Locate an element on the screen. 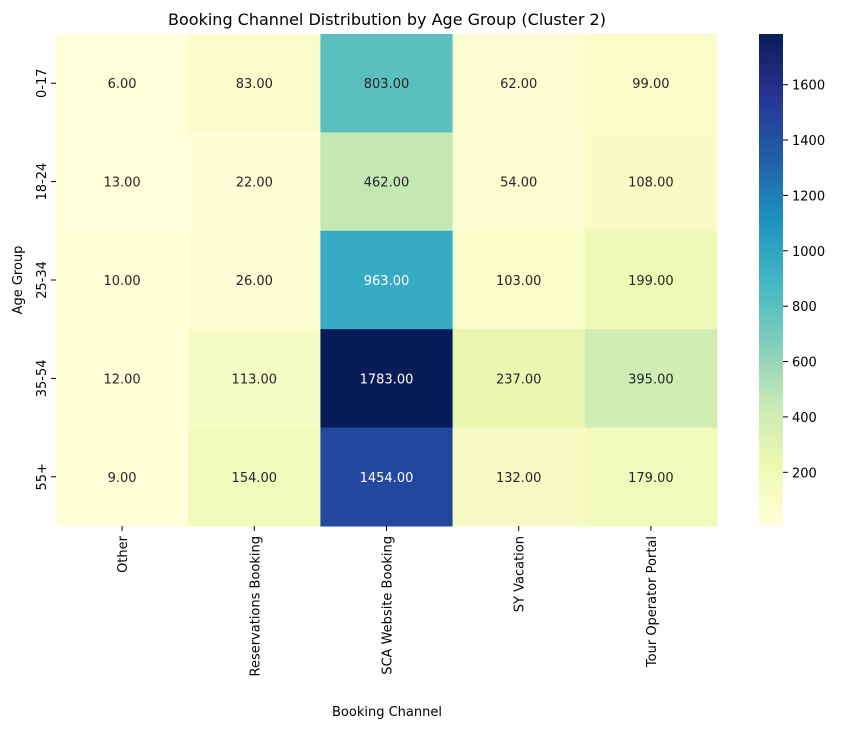  x-tick-label: Other is located at coordinates (123, 554).